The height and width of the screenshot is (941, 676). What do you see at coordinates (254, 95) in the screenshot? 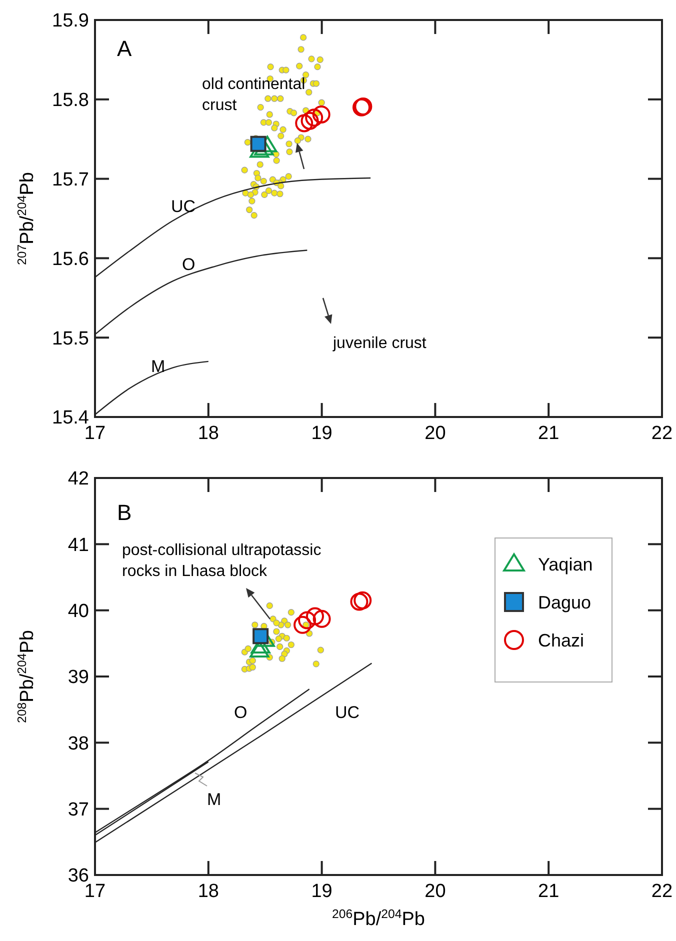
I see `annotation: old continental crust` at bounding box center [254, 95].